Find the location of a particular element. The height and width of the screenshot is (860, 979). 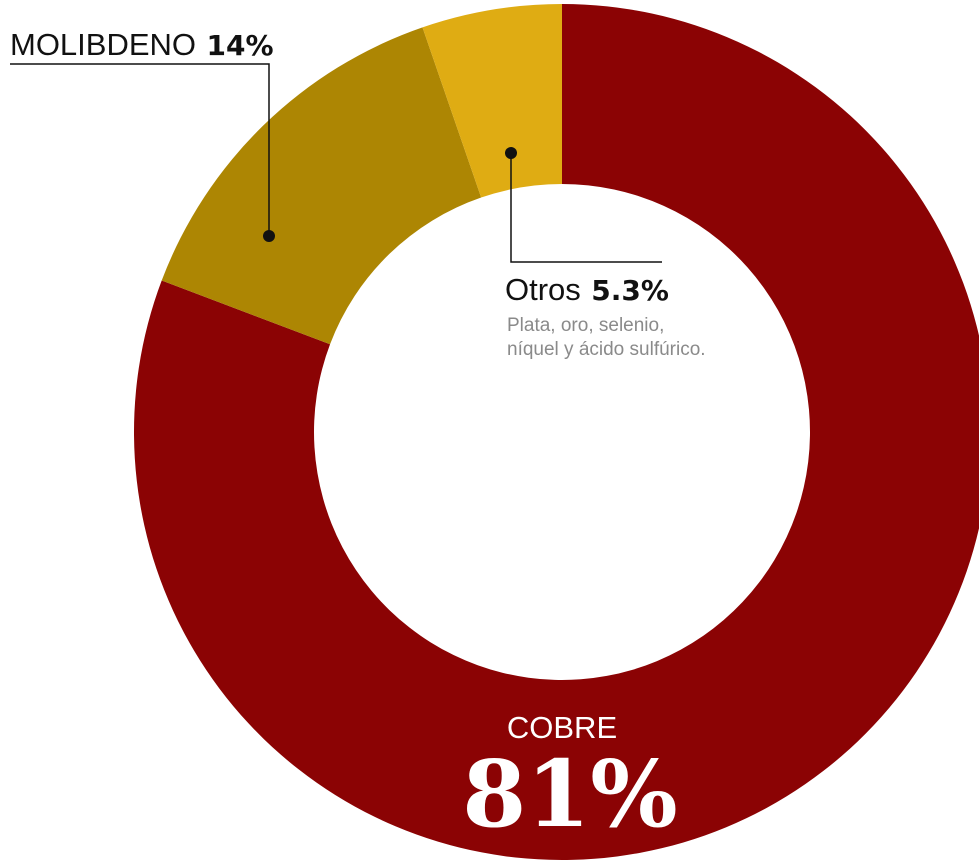

label-otros-value: 5.3% is located at coordinates (630, 290).